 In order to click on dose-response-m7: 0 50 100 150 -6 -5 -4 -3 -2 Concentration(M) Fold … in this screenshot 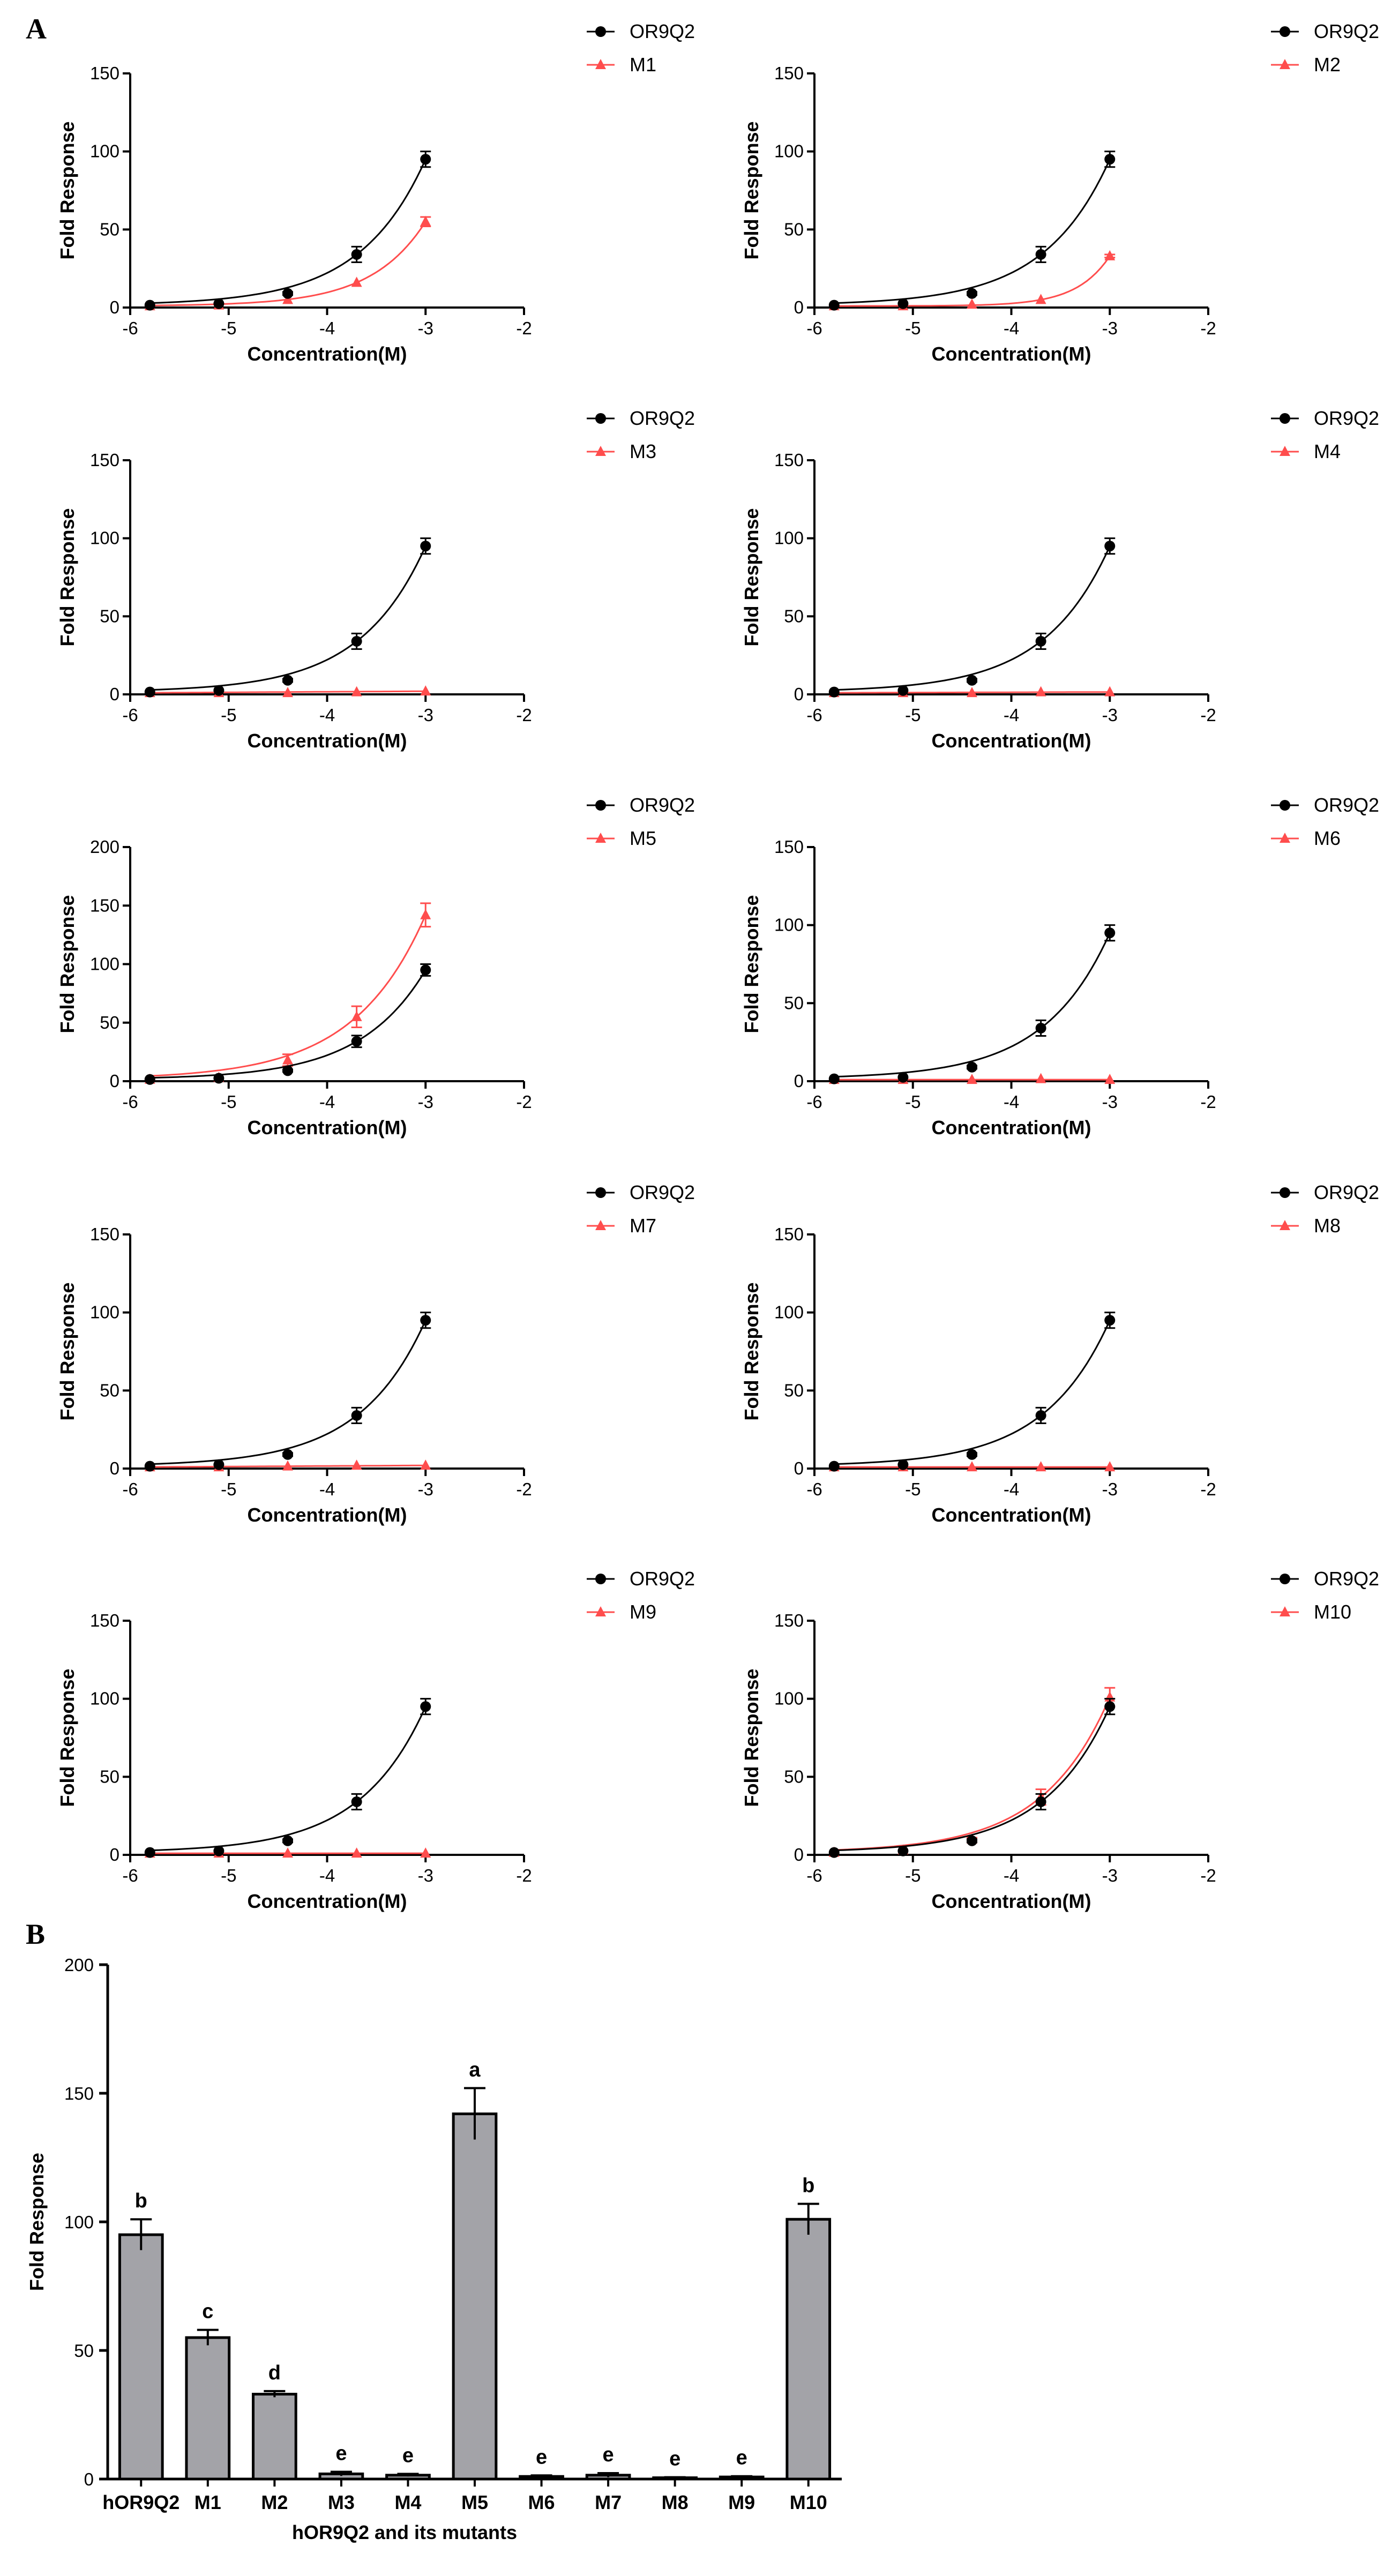, I will do `click(375, 1353)`.